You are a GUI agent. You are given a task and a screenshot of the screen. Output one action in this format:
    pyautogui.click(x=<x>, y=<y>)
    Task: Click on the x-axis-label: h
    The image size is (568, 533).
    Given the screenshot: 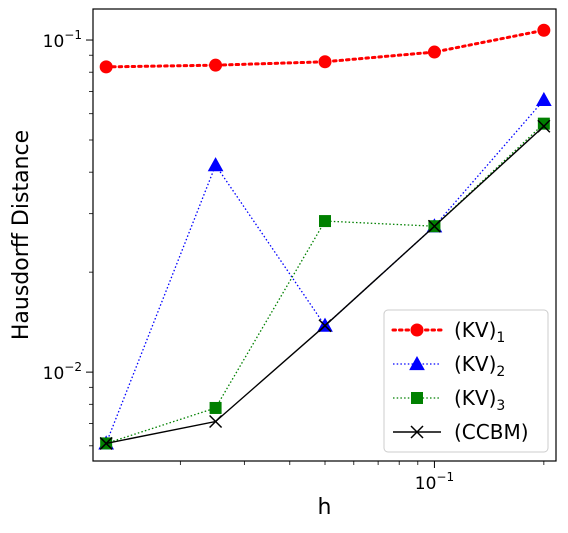 What is the action you would take?
    pyautogui.click(x=325, y=507)
    